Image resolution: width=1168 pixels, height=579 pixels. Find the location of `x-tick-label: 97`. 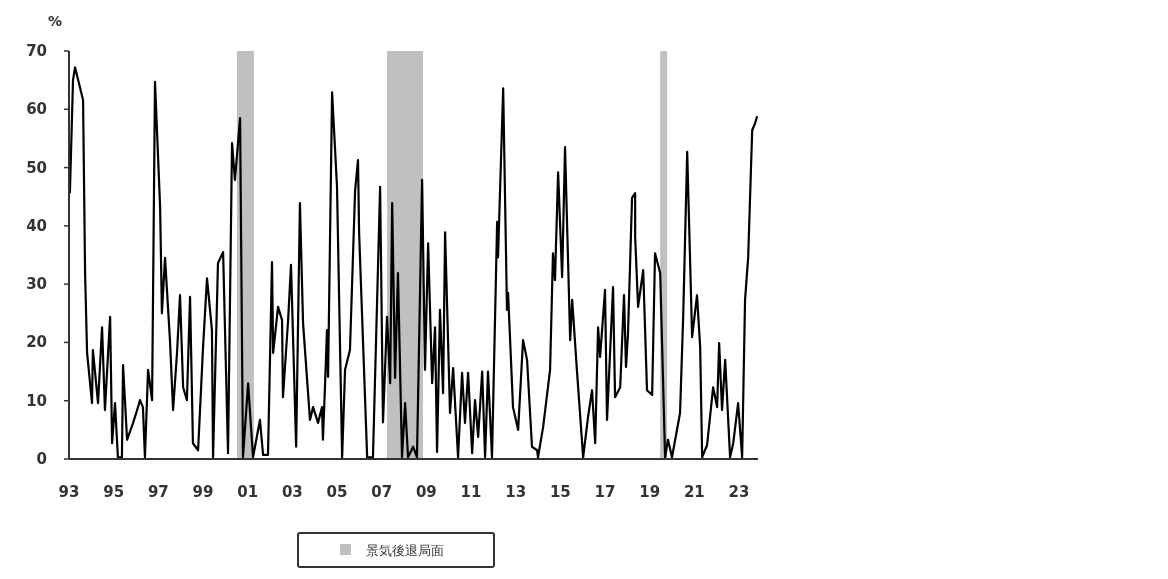

x-tick-label: 97 is located at coordinates (158, 492).